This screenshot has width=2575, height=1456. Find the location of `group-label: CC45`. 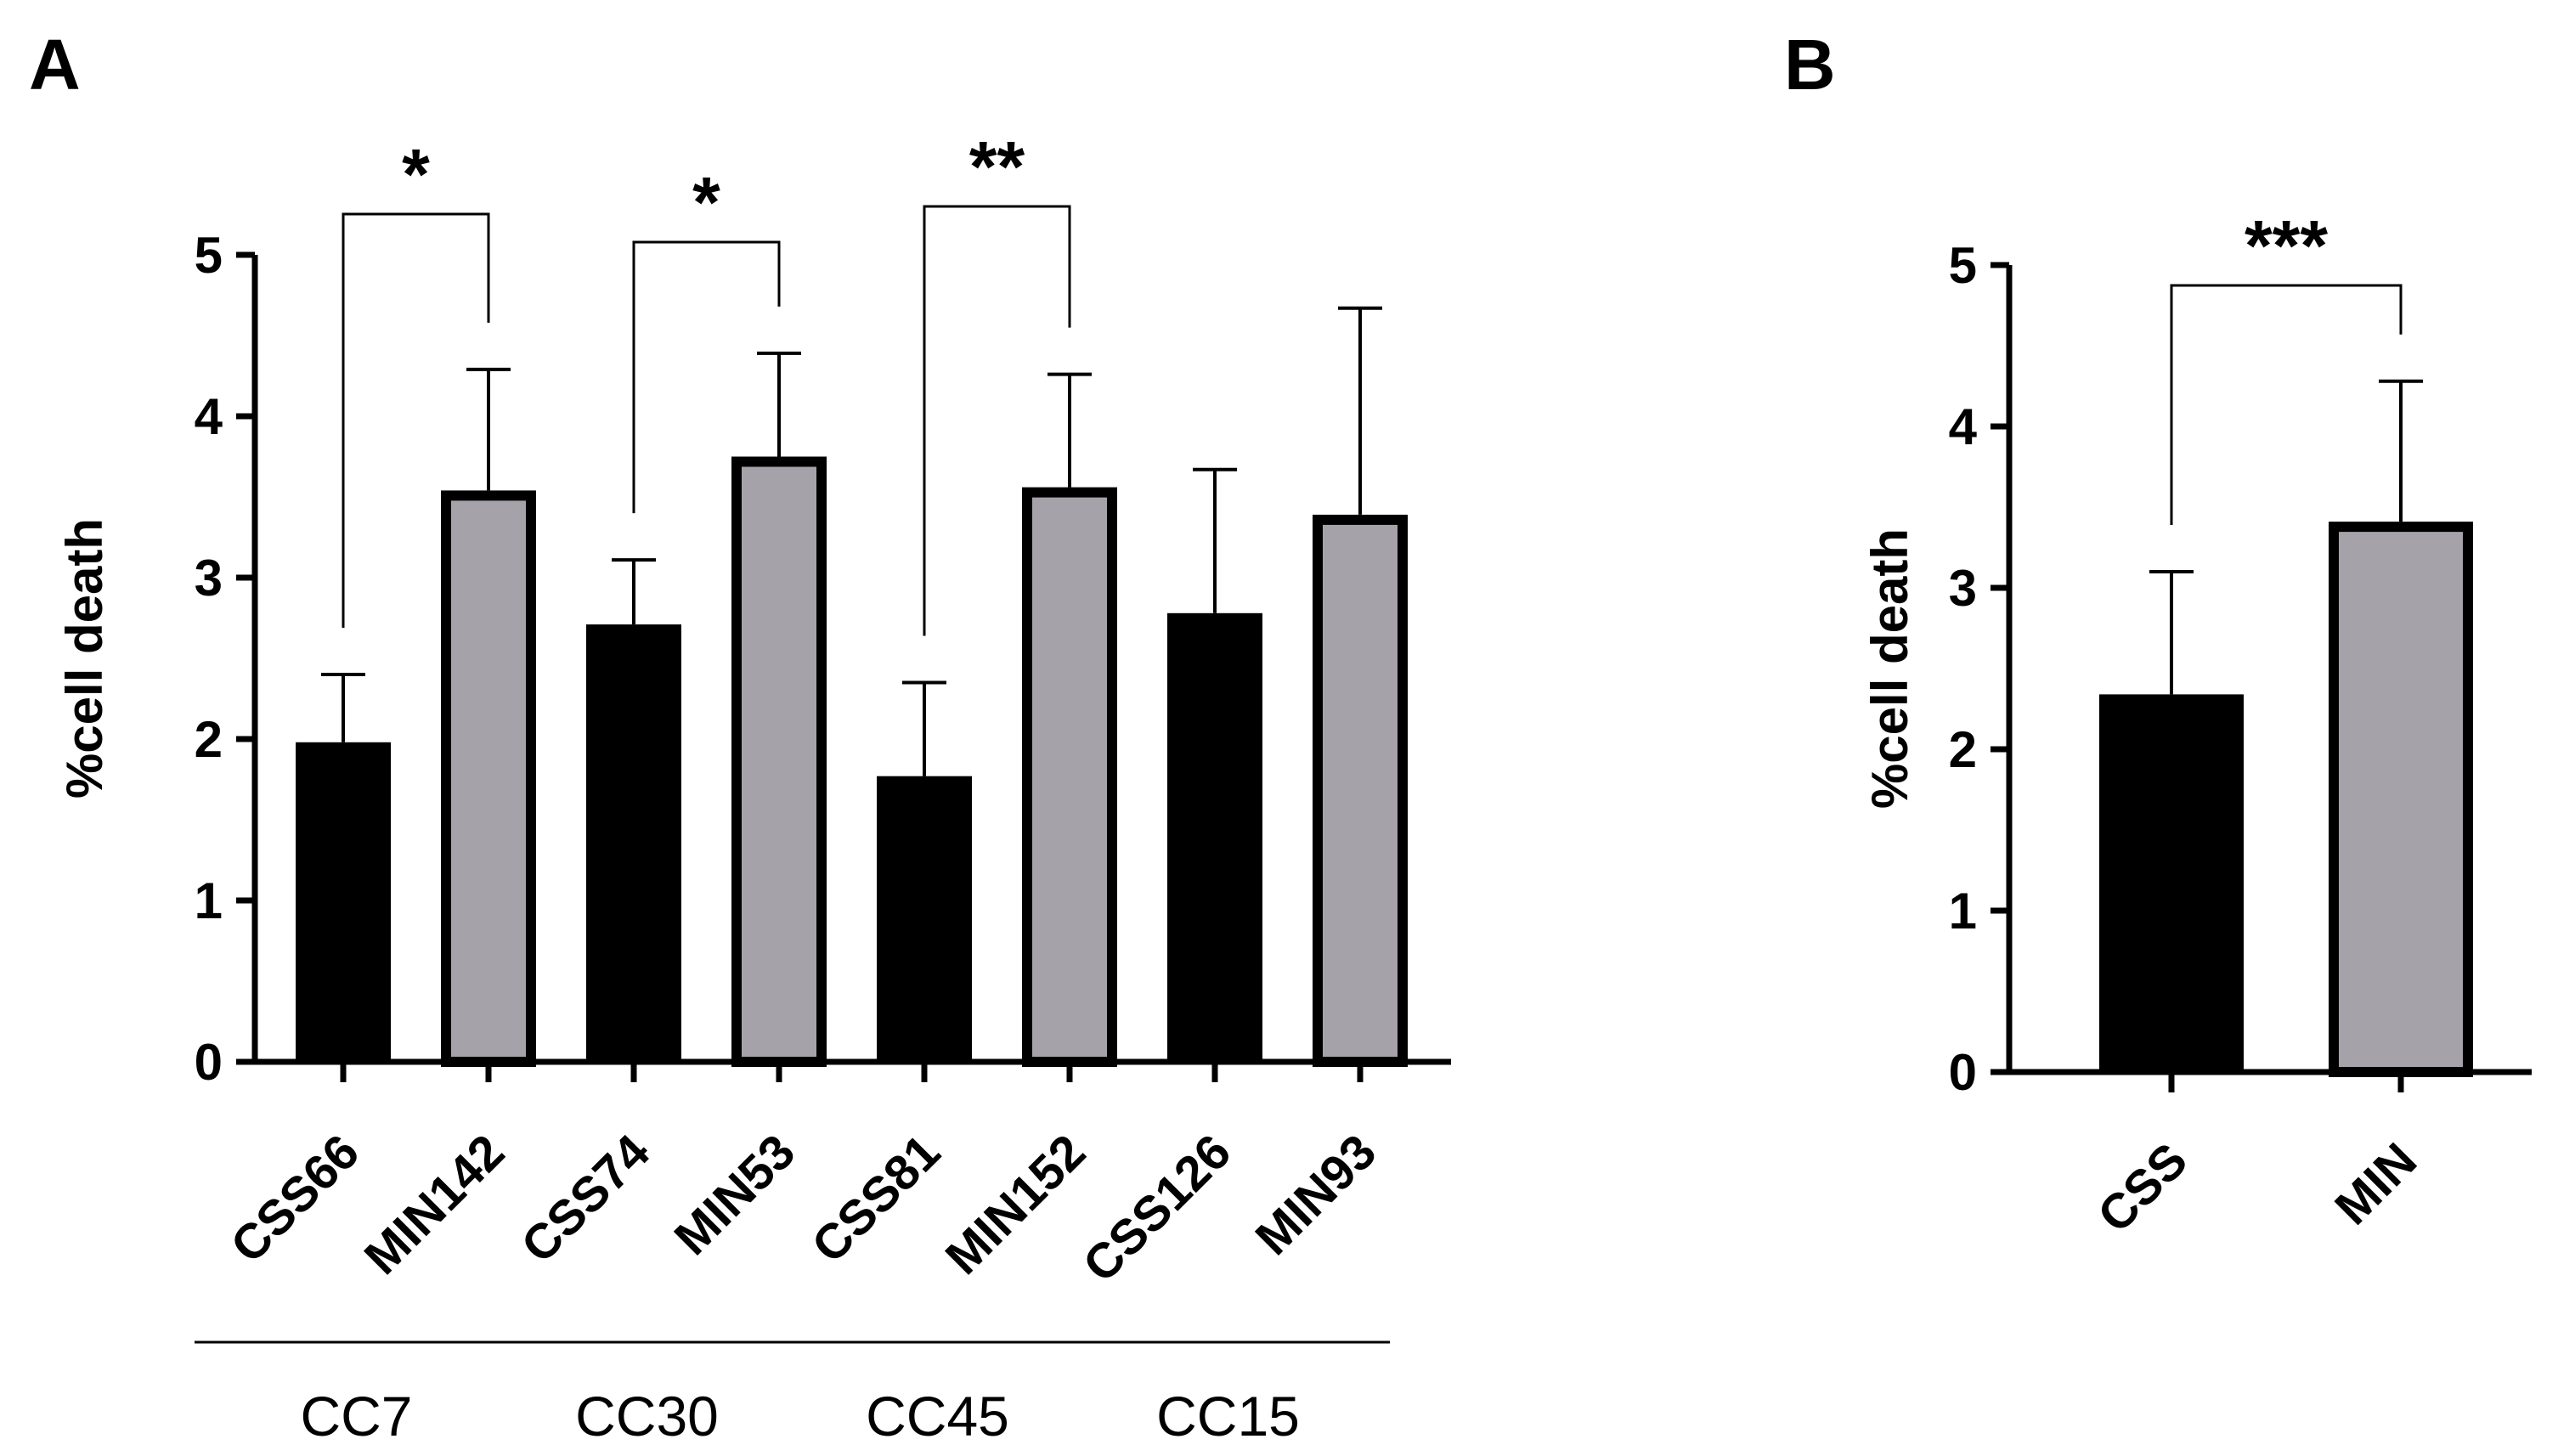

group-label: CC45 is located at coordinates (937, 1416).